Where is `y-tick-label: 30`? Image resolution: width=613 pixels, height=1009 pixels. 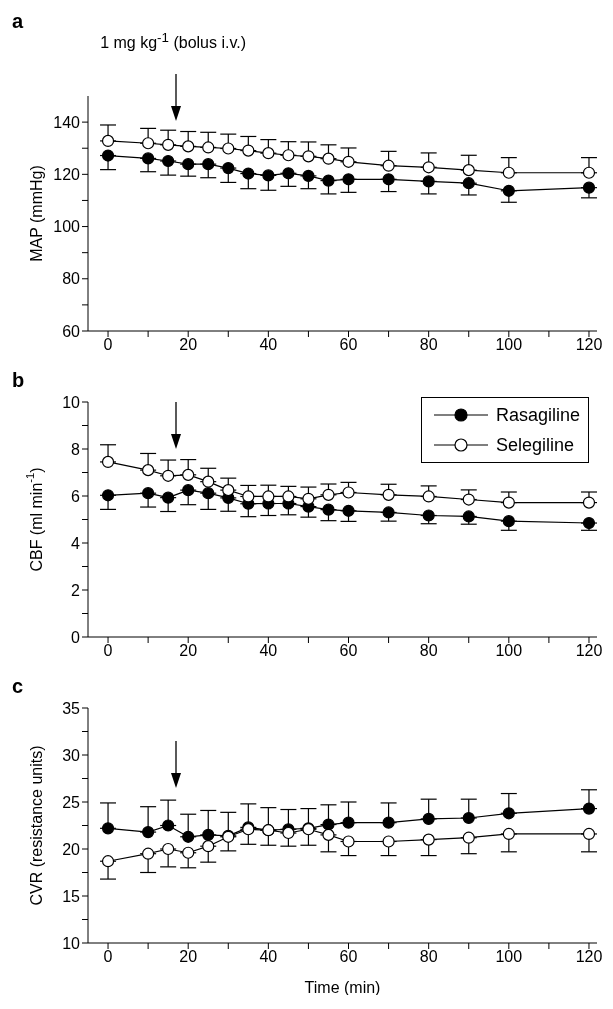 y-tick-label: 30 is located at coordinates (71, 755).